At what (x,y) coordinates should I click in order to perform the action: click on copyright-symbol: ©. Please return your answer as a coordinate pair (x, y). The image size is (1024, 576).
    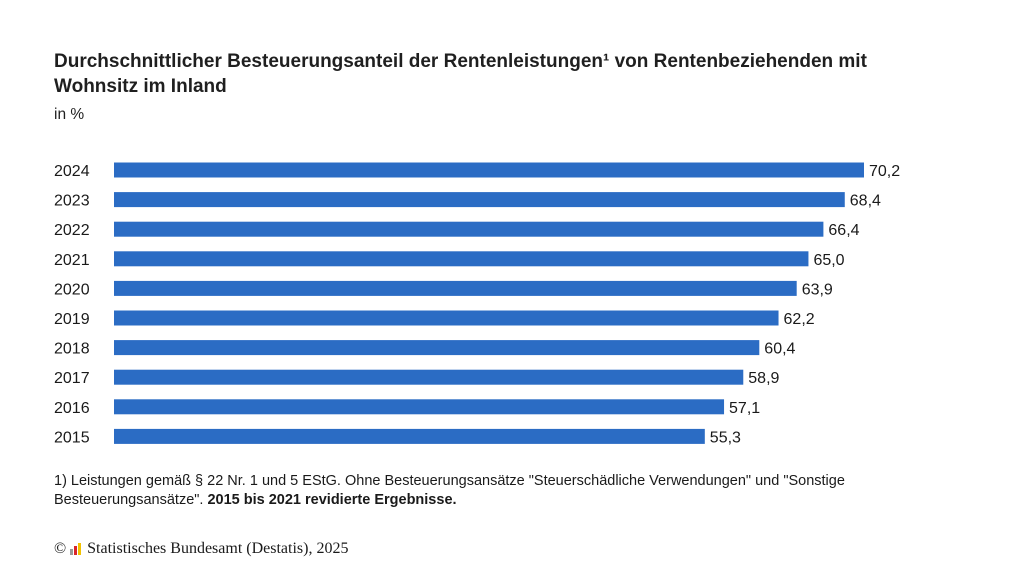
    Looking at the image, I should click on (60, 548).